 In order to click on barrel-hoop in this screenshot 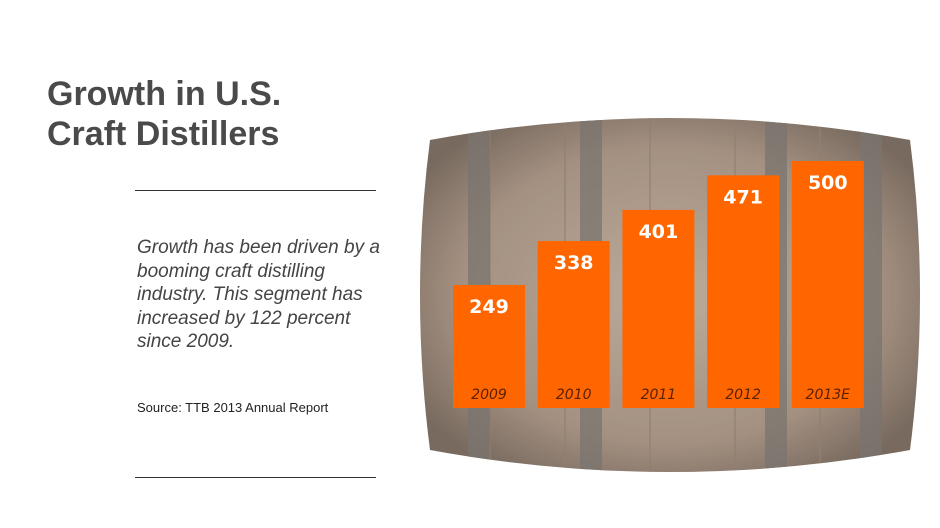, I will do `click(871, 295)`.